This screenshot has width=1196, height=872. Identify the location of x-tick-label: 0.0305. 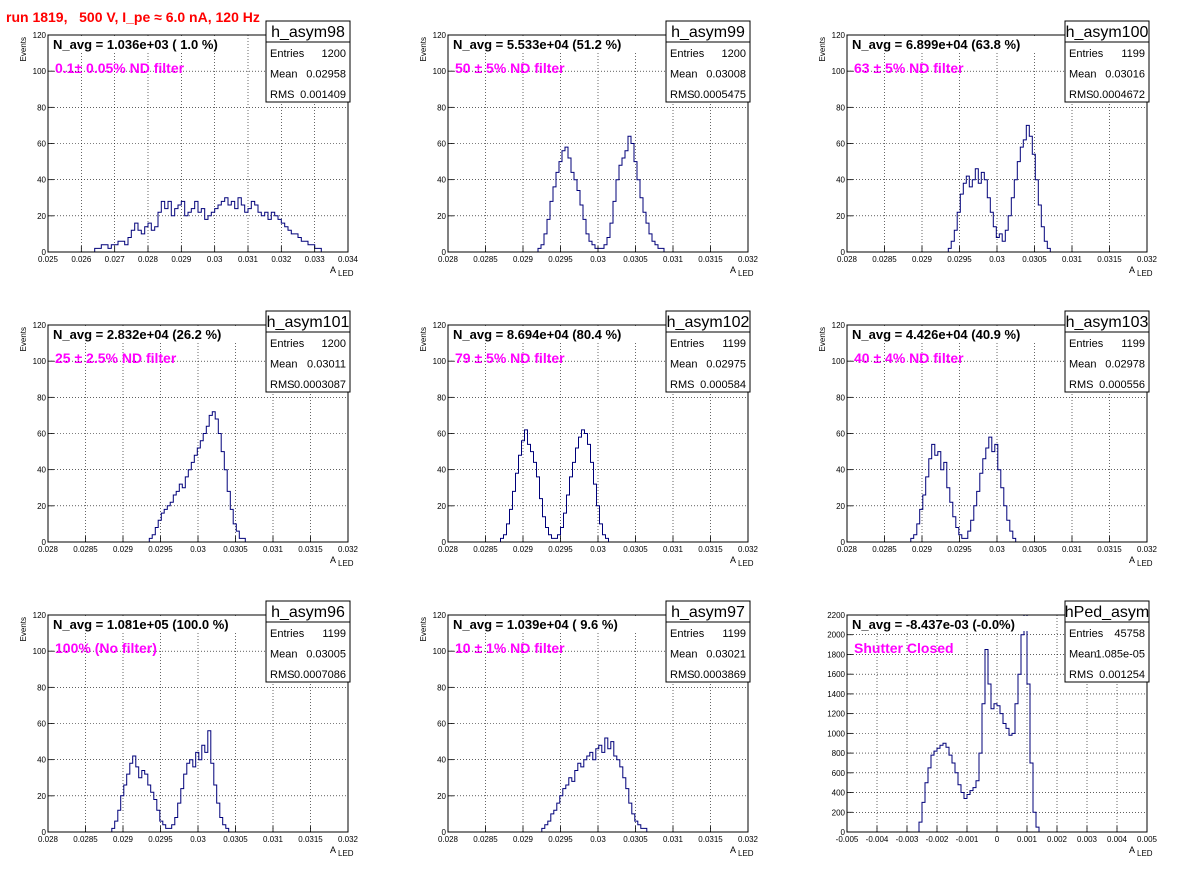
(1034, 259).